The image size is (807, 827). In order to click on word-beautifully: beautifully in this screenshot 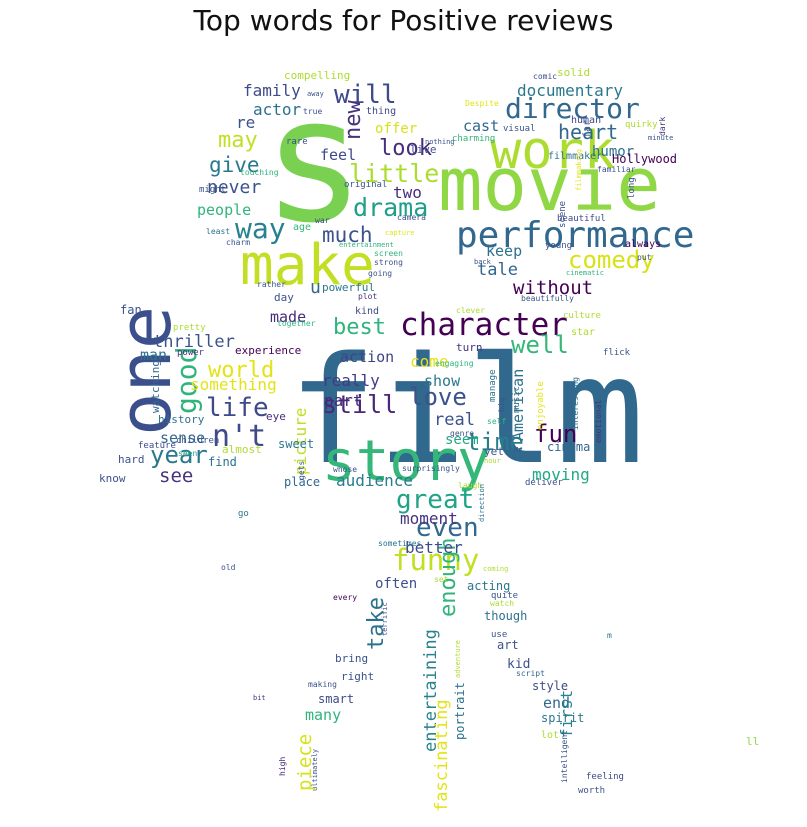, I will do `click(547, 298)`.